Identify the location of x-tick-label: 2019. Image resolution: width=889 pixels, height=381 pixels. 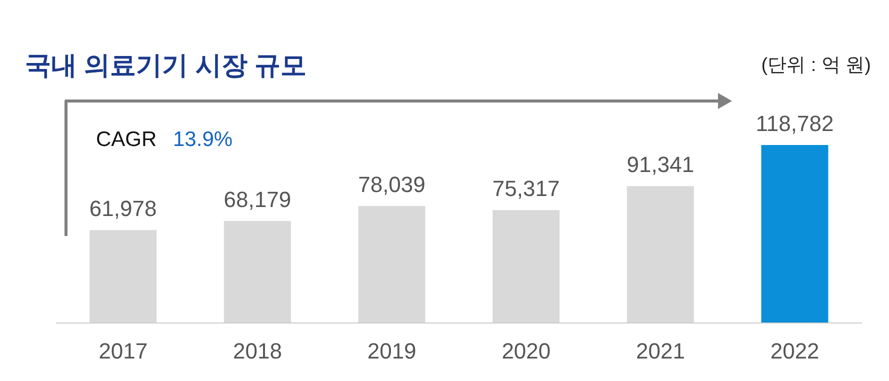
(391, 351).